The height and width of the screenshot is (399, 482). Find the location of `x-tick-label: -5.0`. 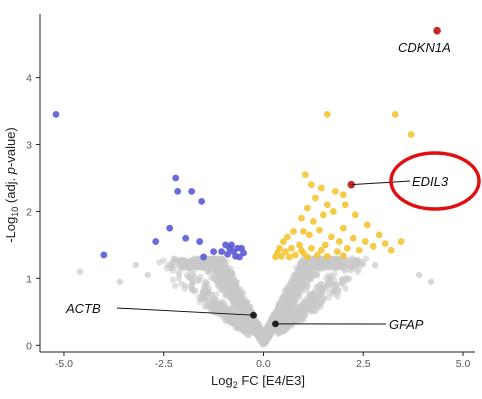

x-tick-label: -5.0 is located at coordinates (64, 364).